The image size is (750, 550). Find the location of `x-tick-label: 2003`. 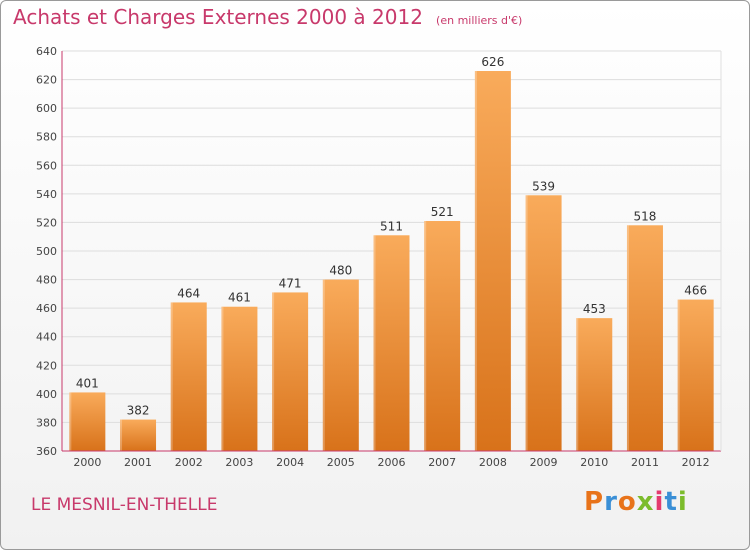

x-tick-label: 2003 is located at coordinates (239, 462).